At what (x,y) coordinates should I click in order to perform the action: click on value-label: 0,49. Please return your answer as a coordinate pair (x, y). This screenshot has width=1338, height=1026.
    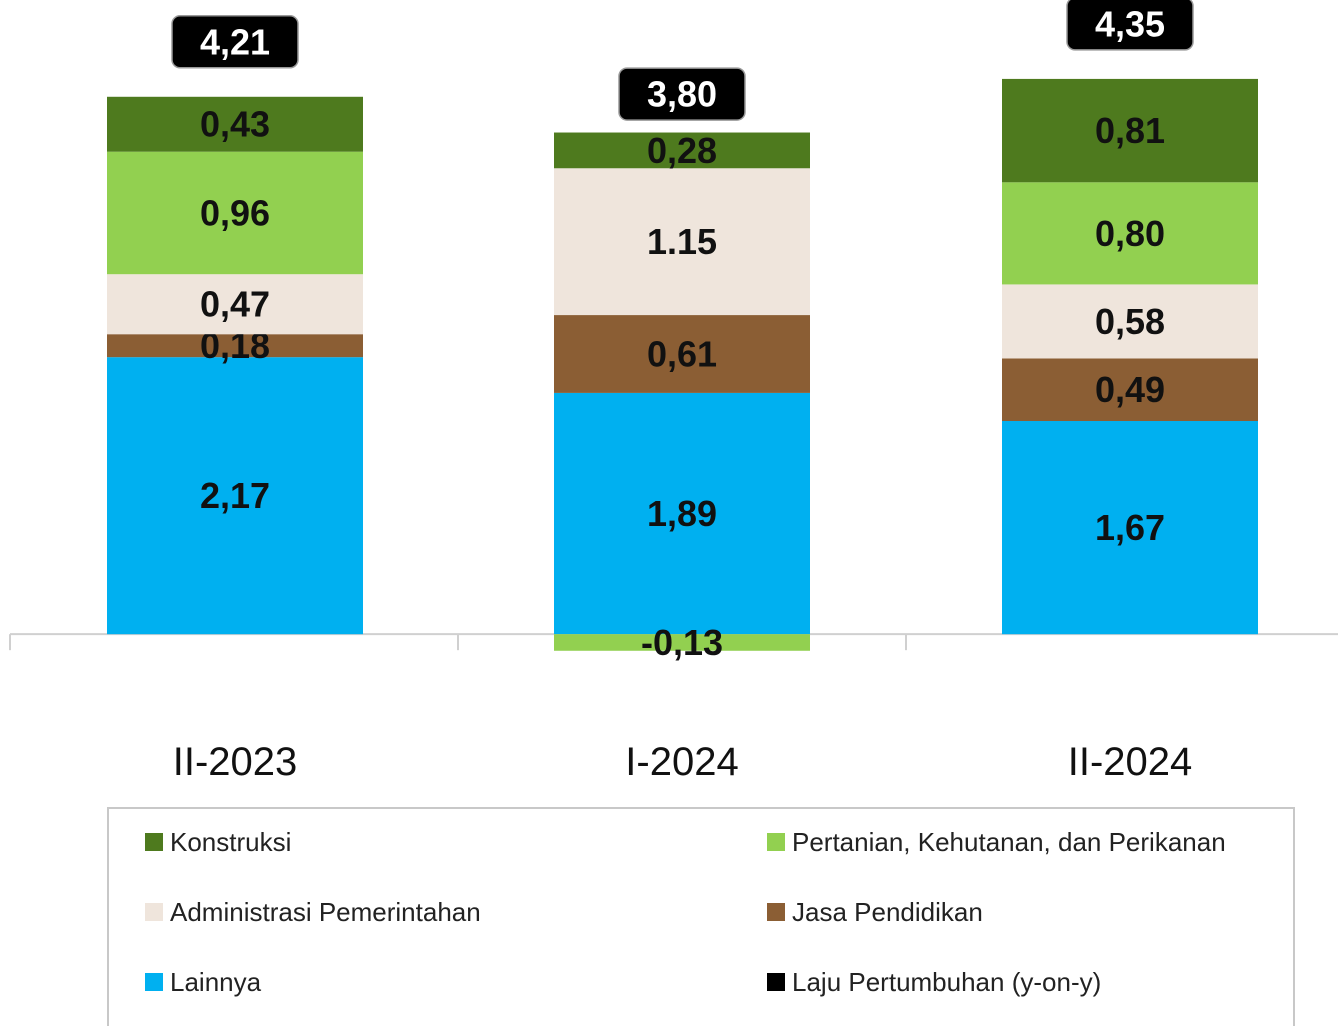
    Looking at the image, I should click on (1130, 389).